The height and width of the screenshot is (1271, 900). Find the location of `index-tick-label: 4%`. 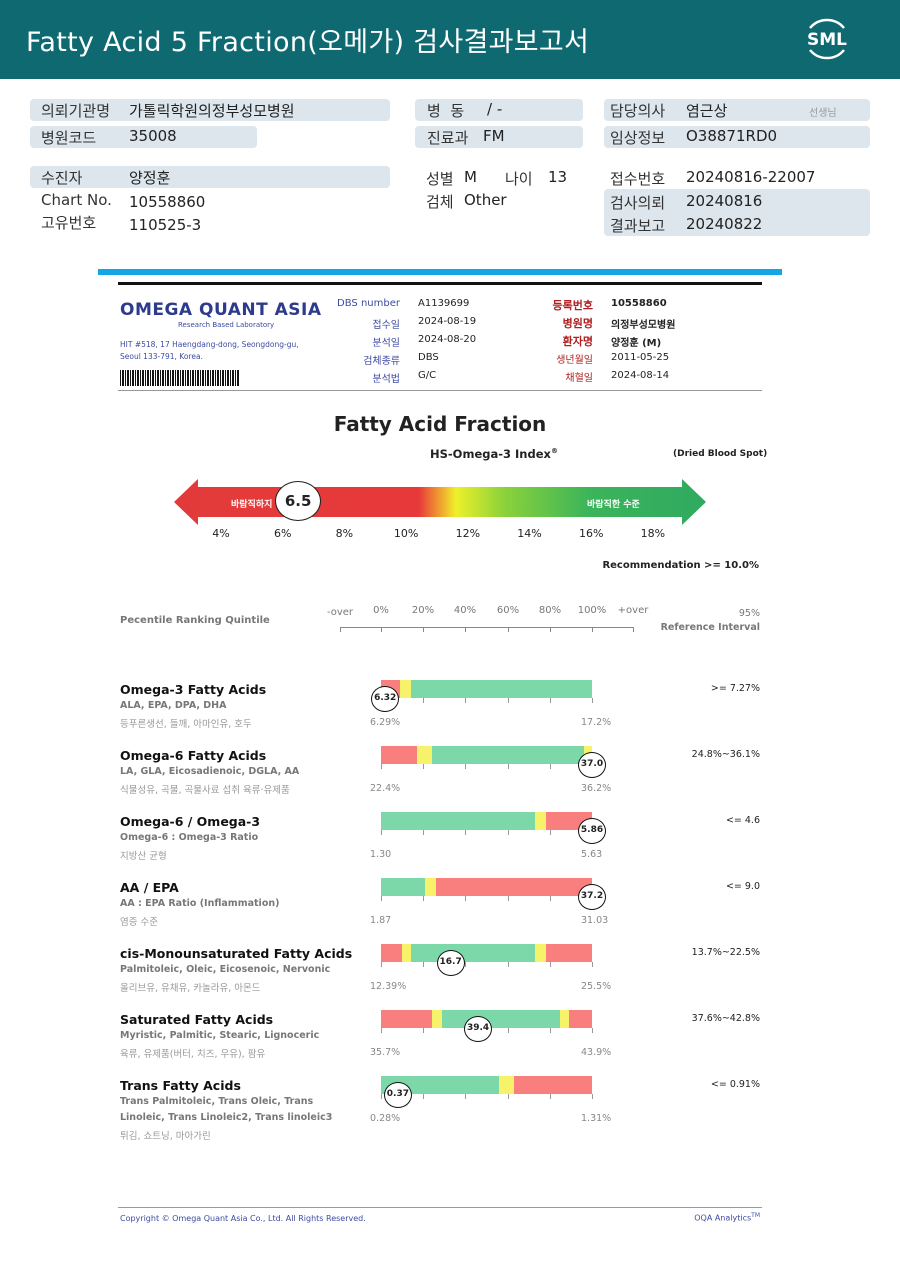

index-tick-label: 4% is located at coordinates (221, 533).